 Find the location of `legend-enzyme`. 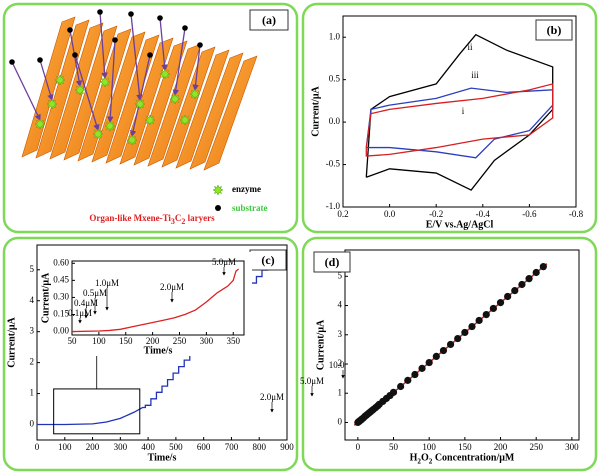

legend-enzyme is located at coordinates (218, 190).